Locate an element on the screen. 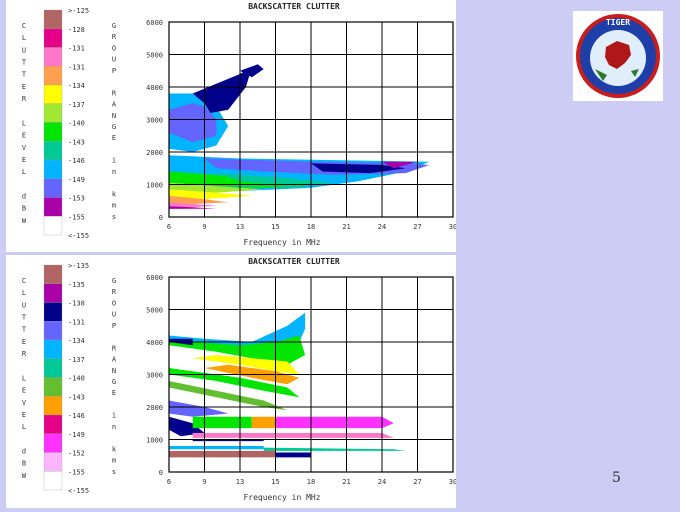  axis-ylabel-char: O is located at coordinates (114, 303).